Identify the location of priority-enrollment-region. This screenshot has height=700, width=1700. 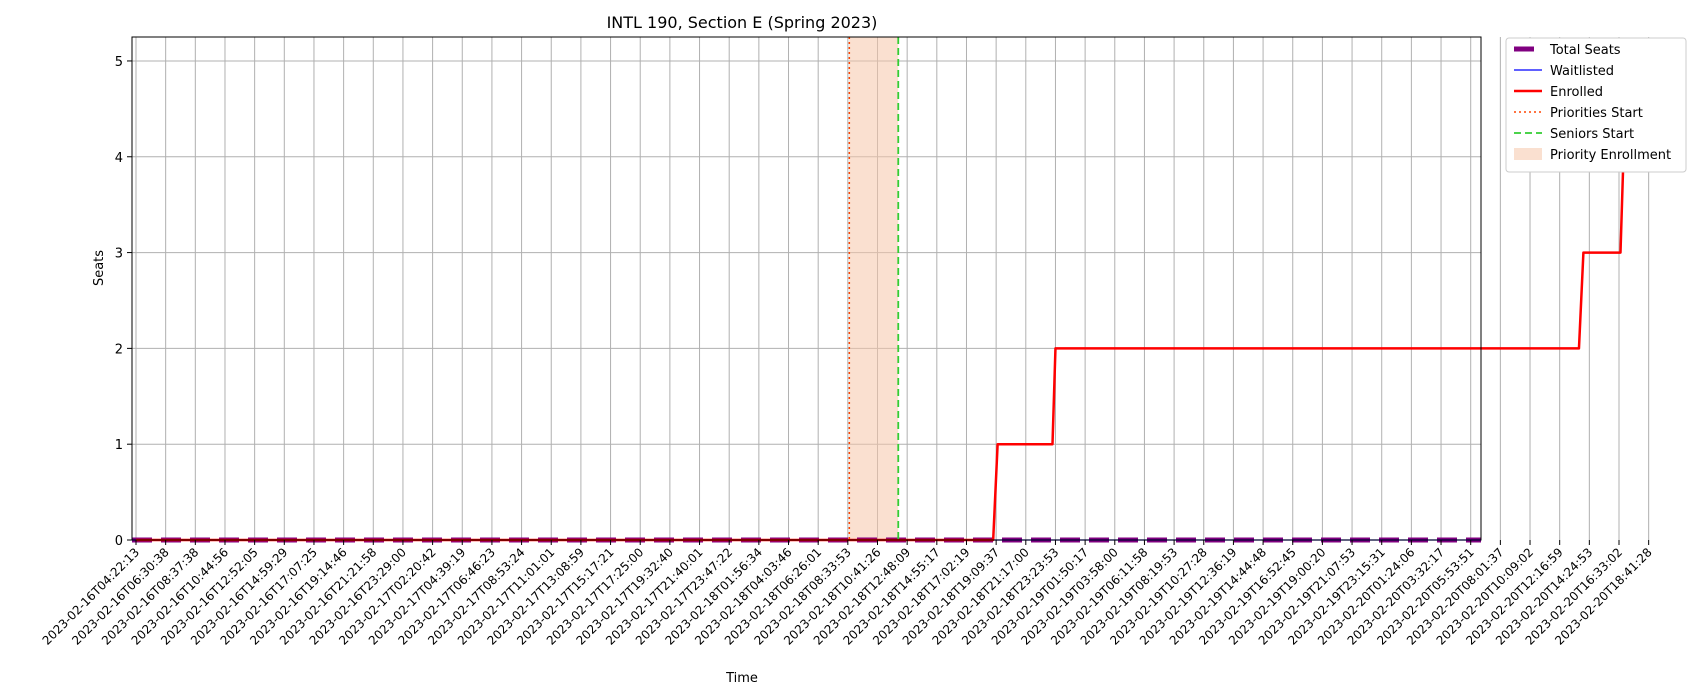
(874, 288).